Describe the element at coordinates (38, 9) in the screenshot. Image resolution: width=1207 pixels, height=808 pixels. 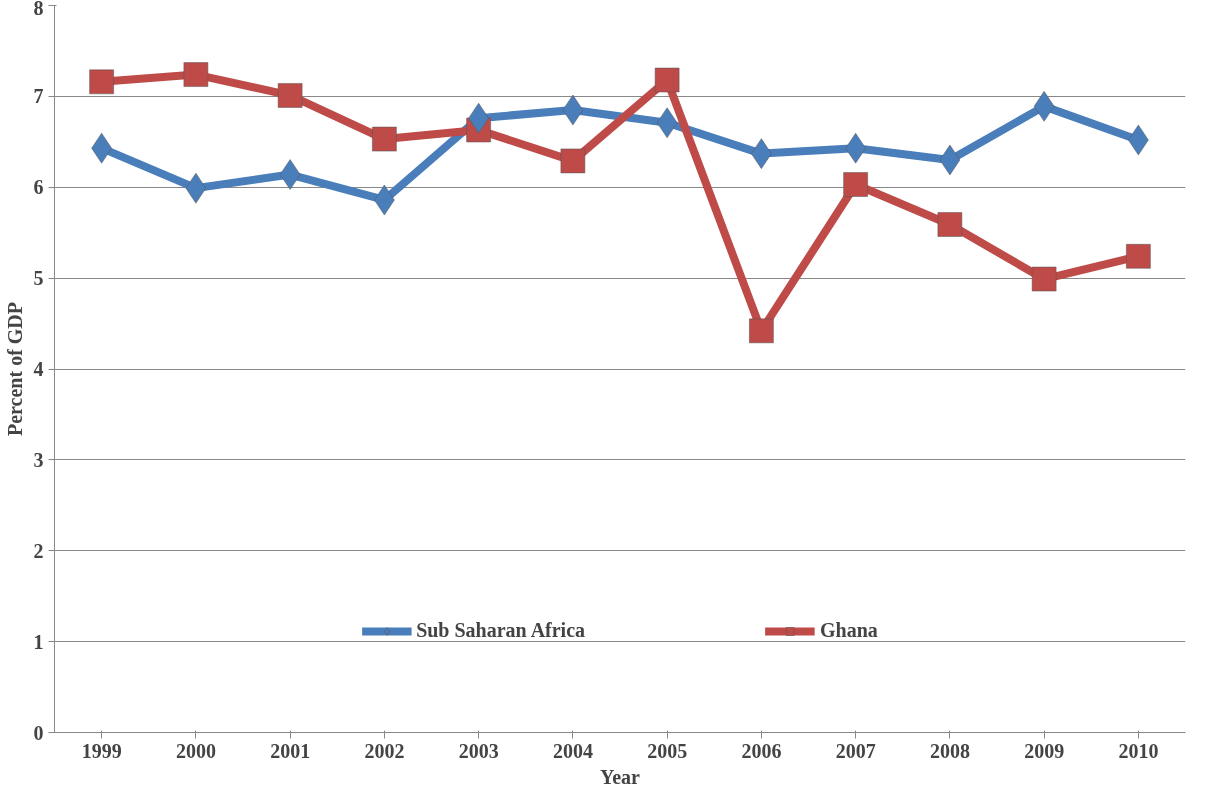
I see `y-tick-label: 8` at that location.